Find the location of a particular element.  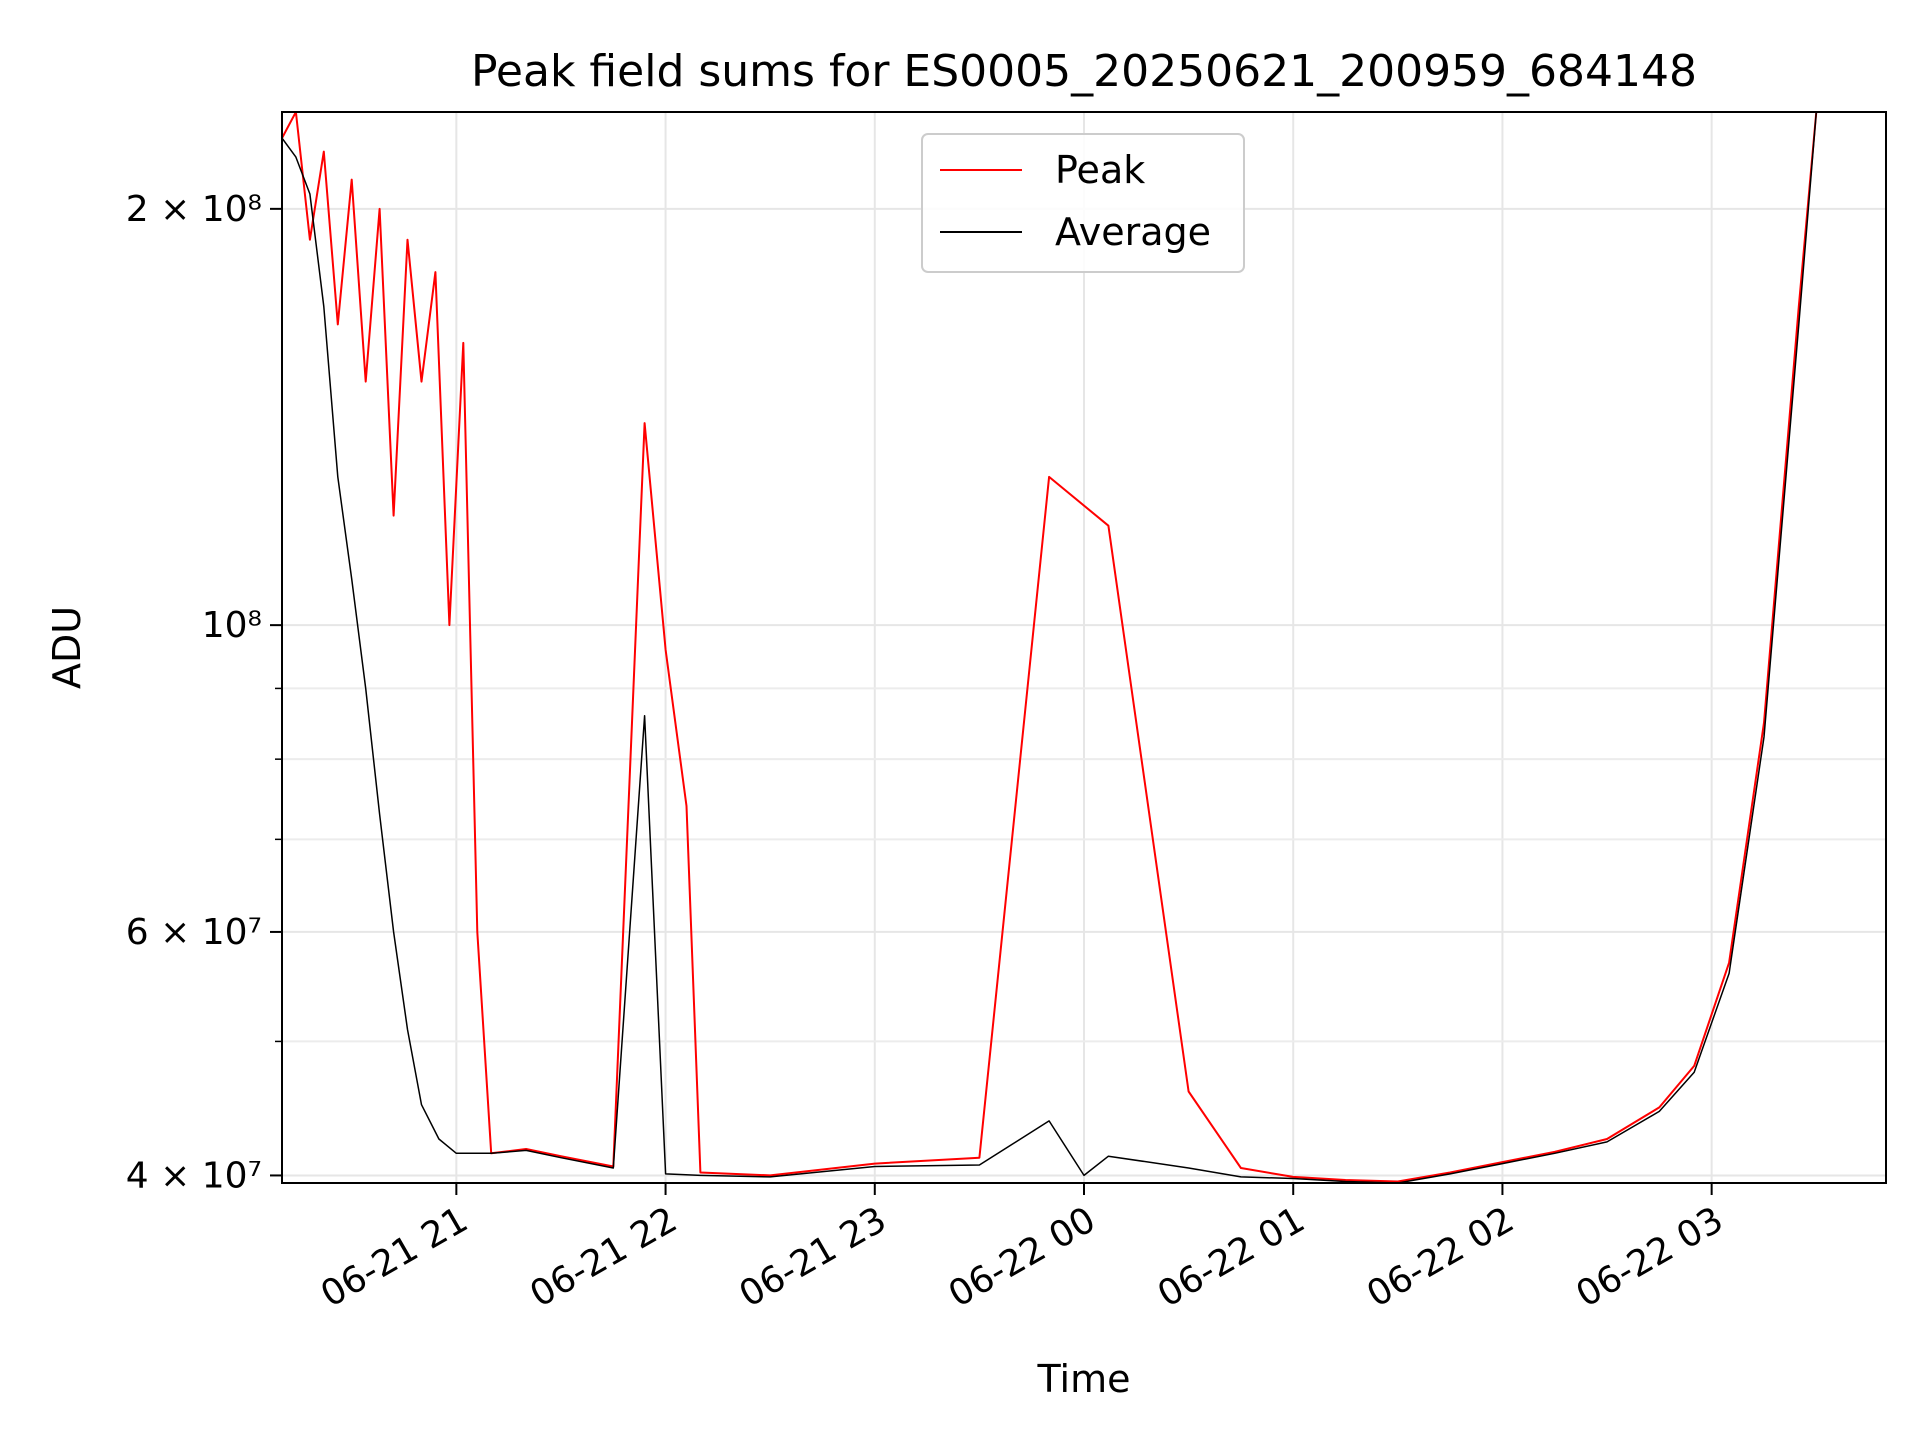

legend-box is located at coordinates (1083, 203).